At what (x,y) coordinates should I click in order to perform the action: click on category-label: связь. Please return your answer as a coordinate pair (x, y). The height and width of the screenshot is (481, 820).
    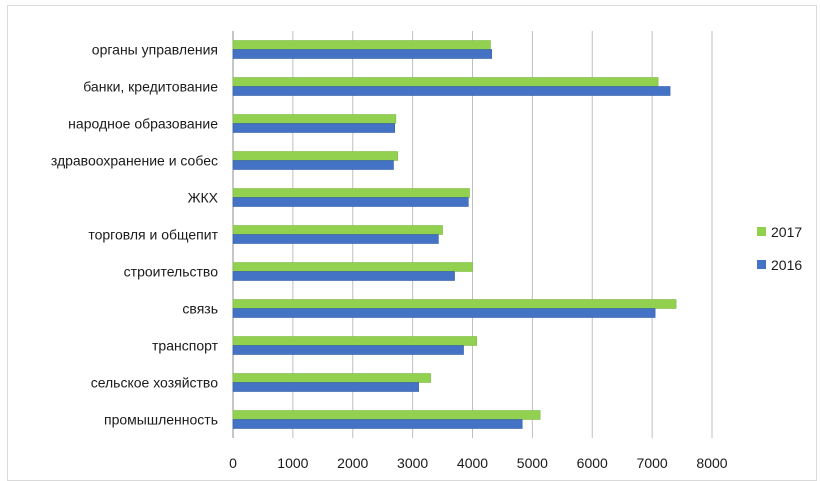
    Looking at the image, I should click on (200, 309).